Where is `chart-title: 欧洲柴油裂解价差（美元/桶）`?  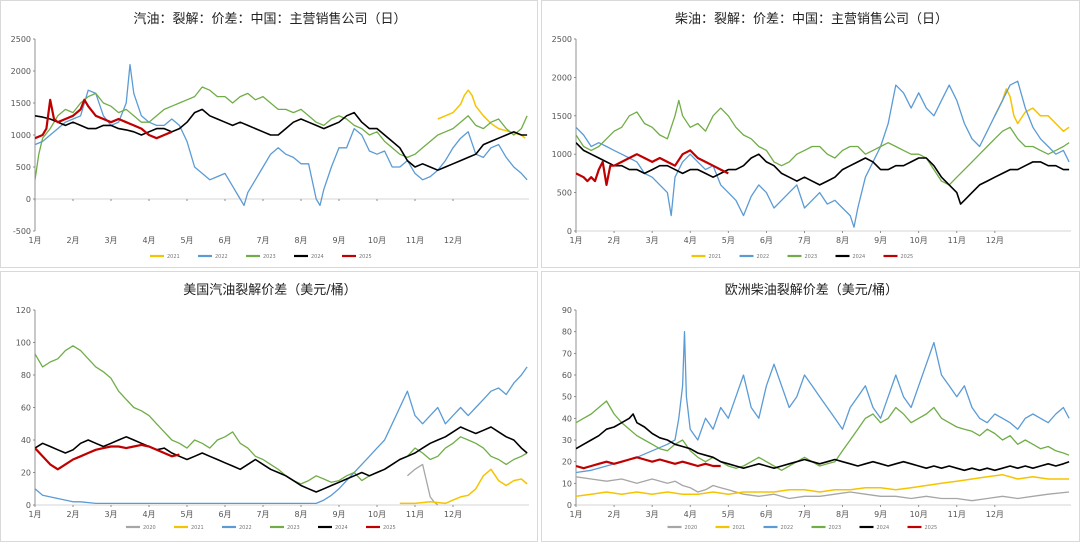
chart-title: 欧洲柴油裂解价差（美元/桶） is located at coordinates (811, 290).